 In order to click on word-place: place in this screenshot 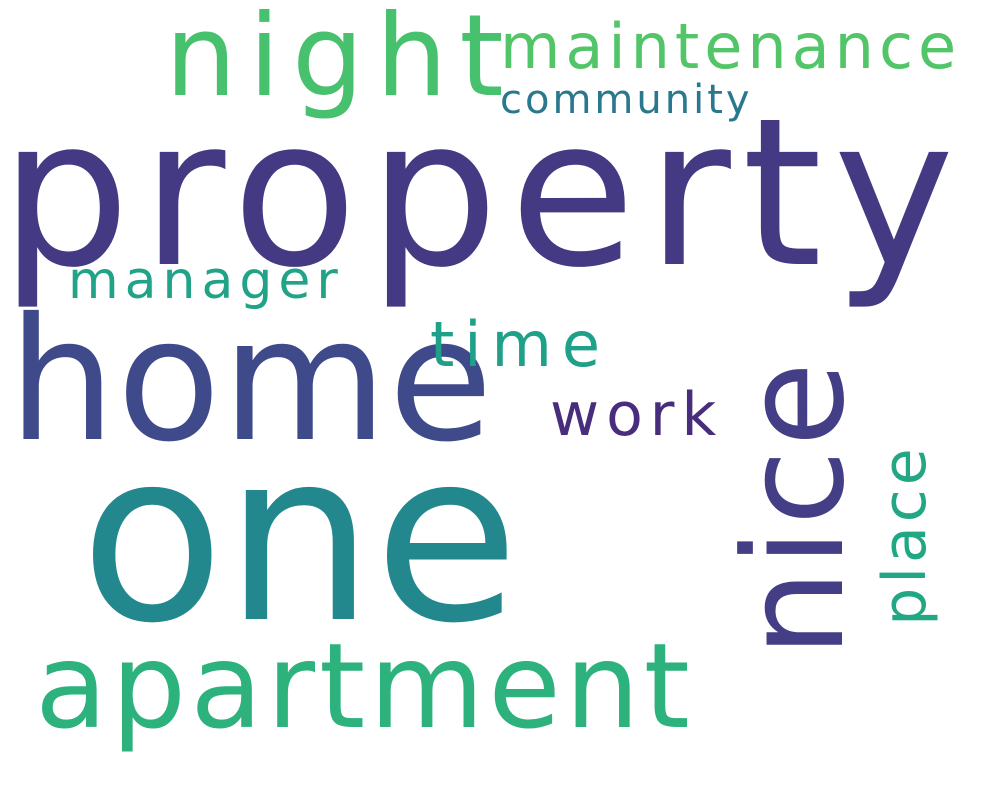, I will do `click(905, 535)`.